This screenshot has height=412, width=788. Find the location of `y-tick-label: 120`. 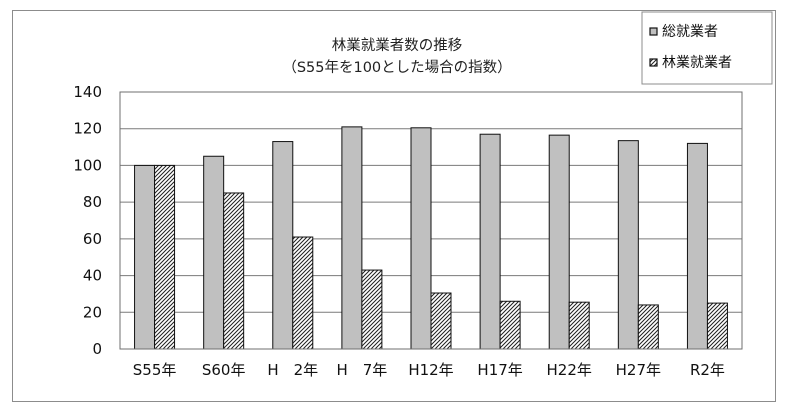

y-tick-label: 120 is located at coordinates (87, 129).